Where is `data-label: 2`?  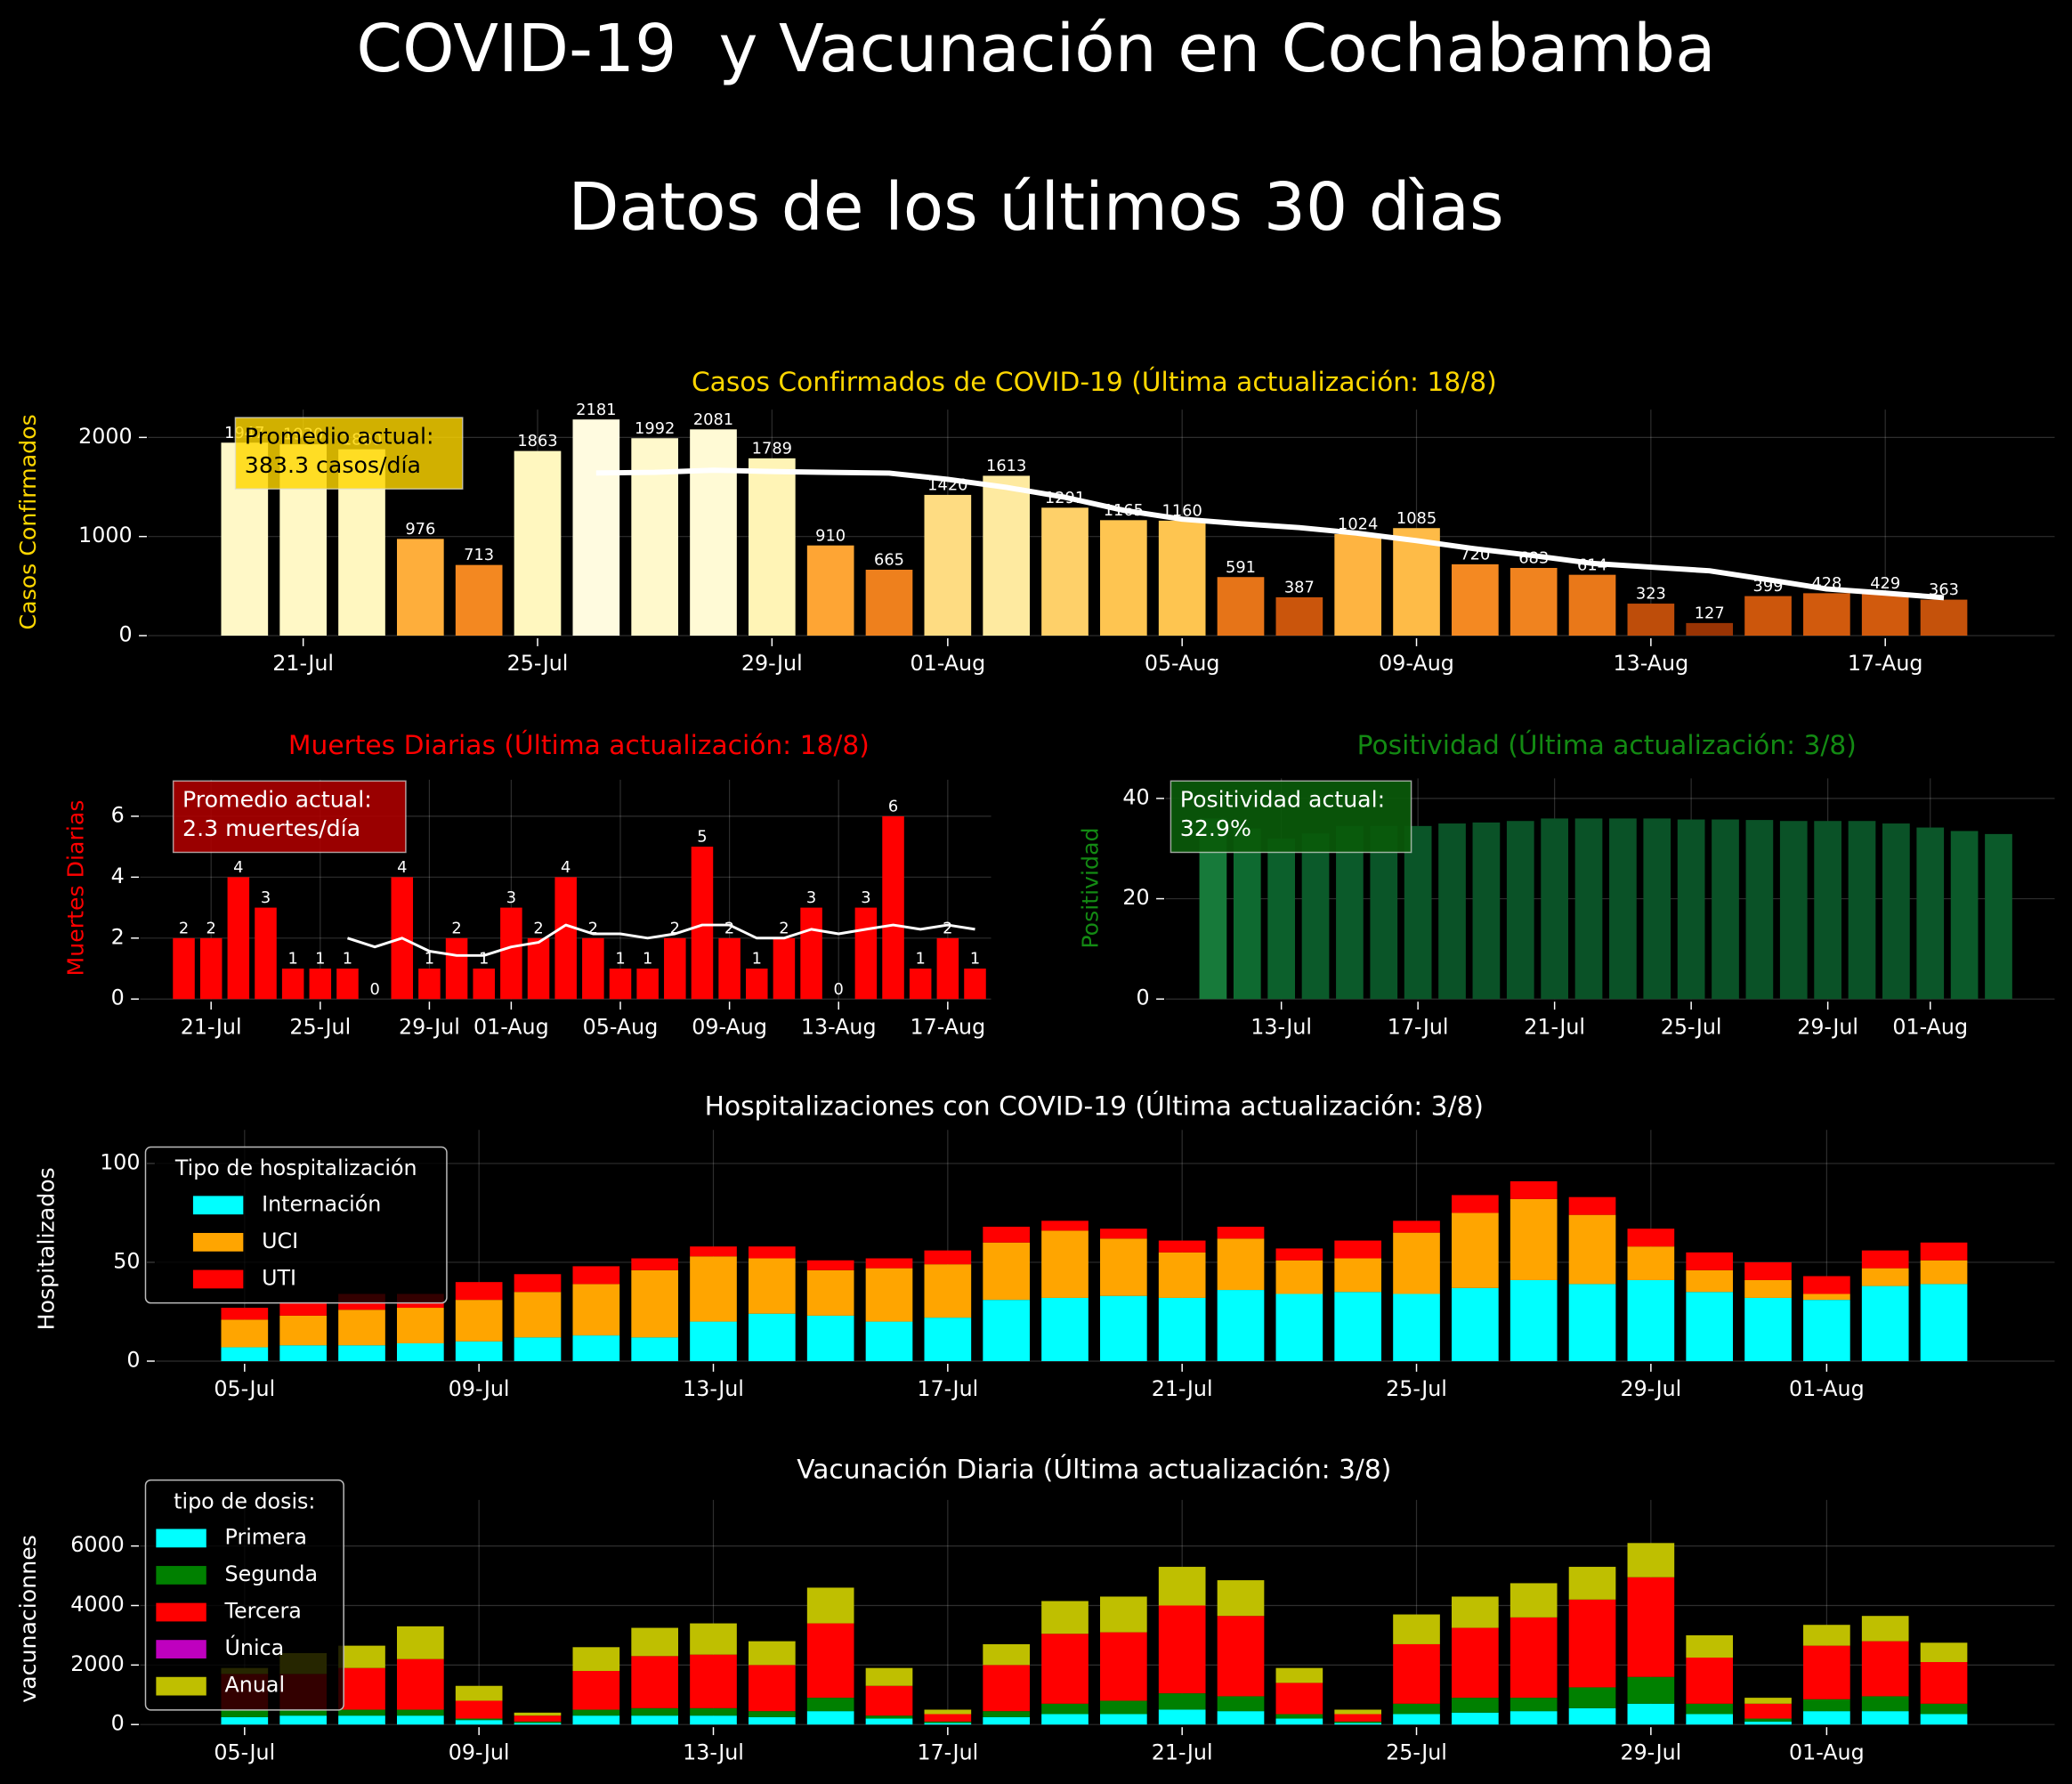 data-label: 2 is located at coordinates (456, 928).